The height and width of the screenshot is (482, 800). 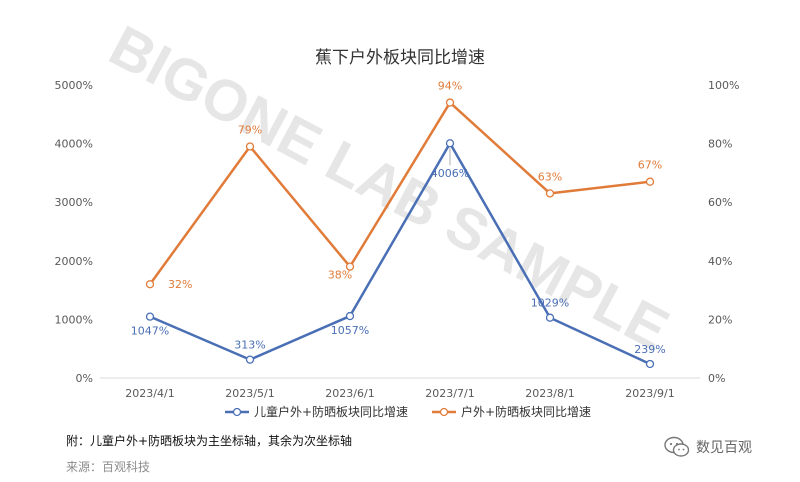 What do you see at coordinates (74, 144) in the screenshot?
I see `y-left-tick-label: 4000%` at bounding box center [74, 144].